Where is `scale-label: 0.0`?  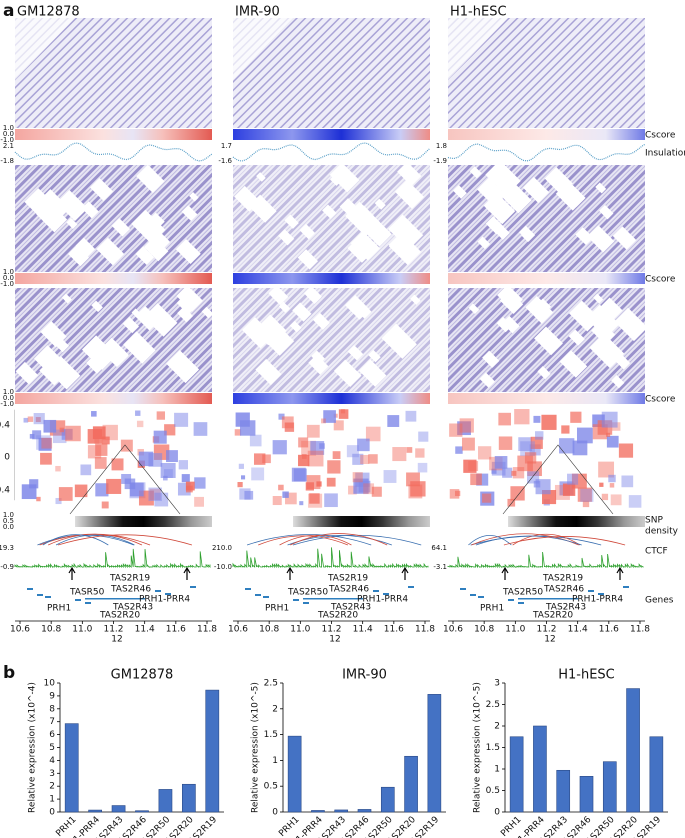
scale-label: 0.0 is located at coordinates (8, 527).